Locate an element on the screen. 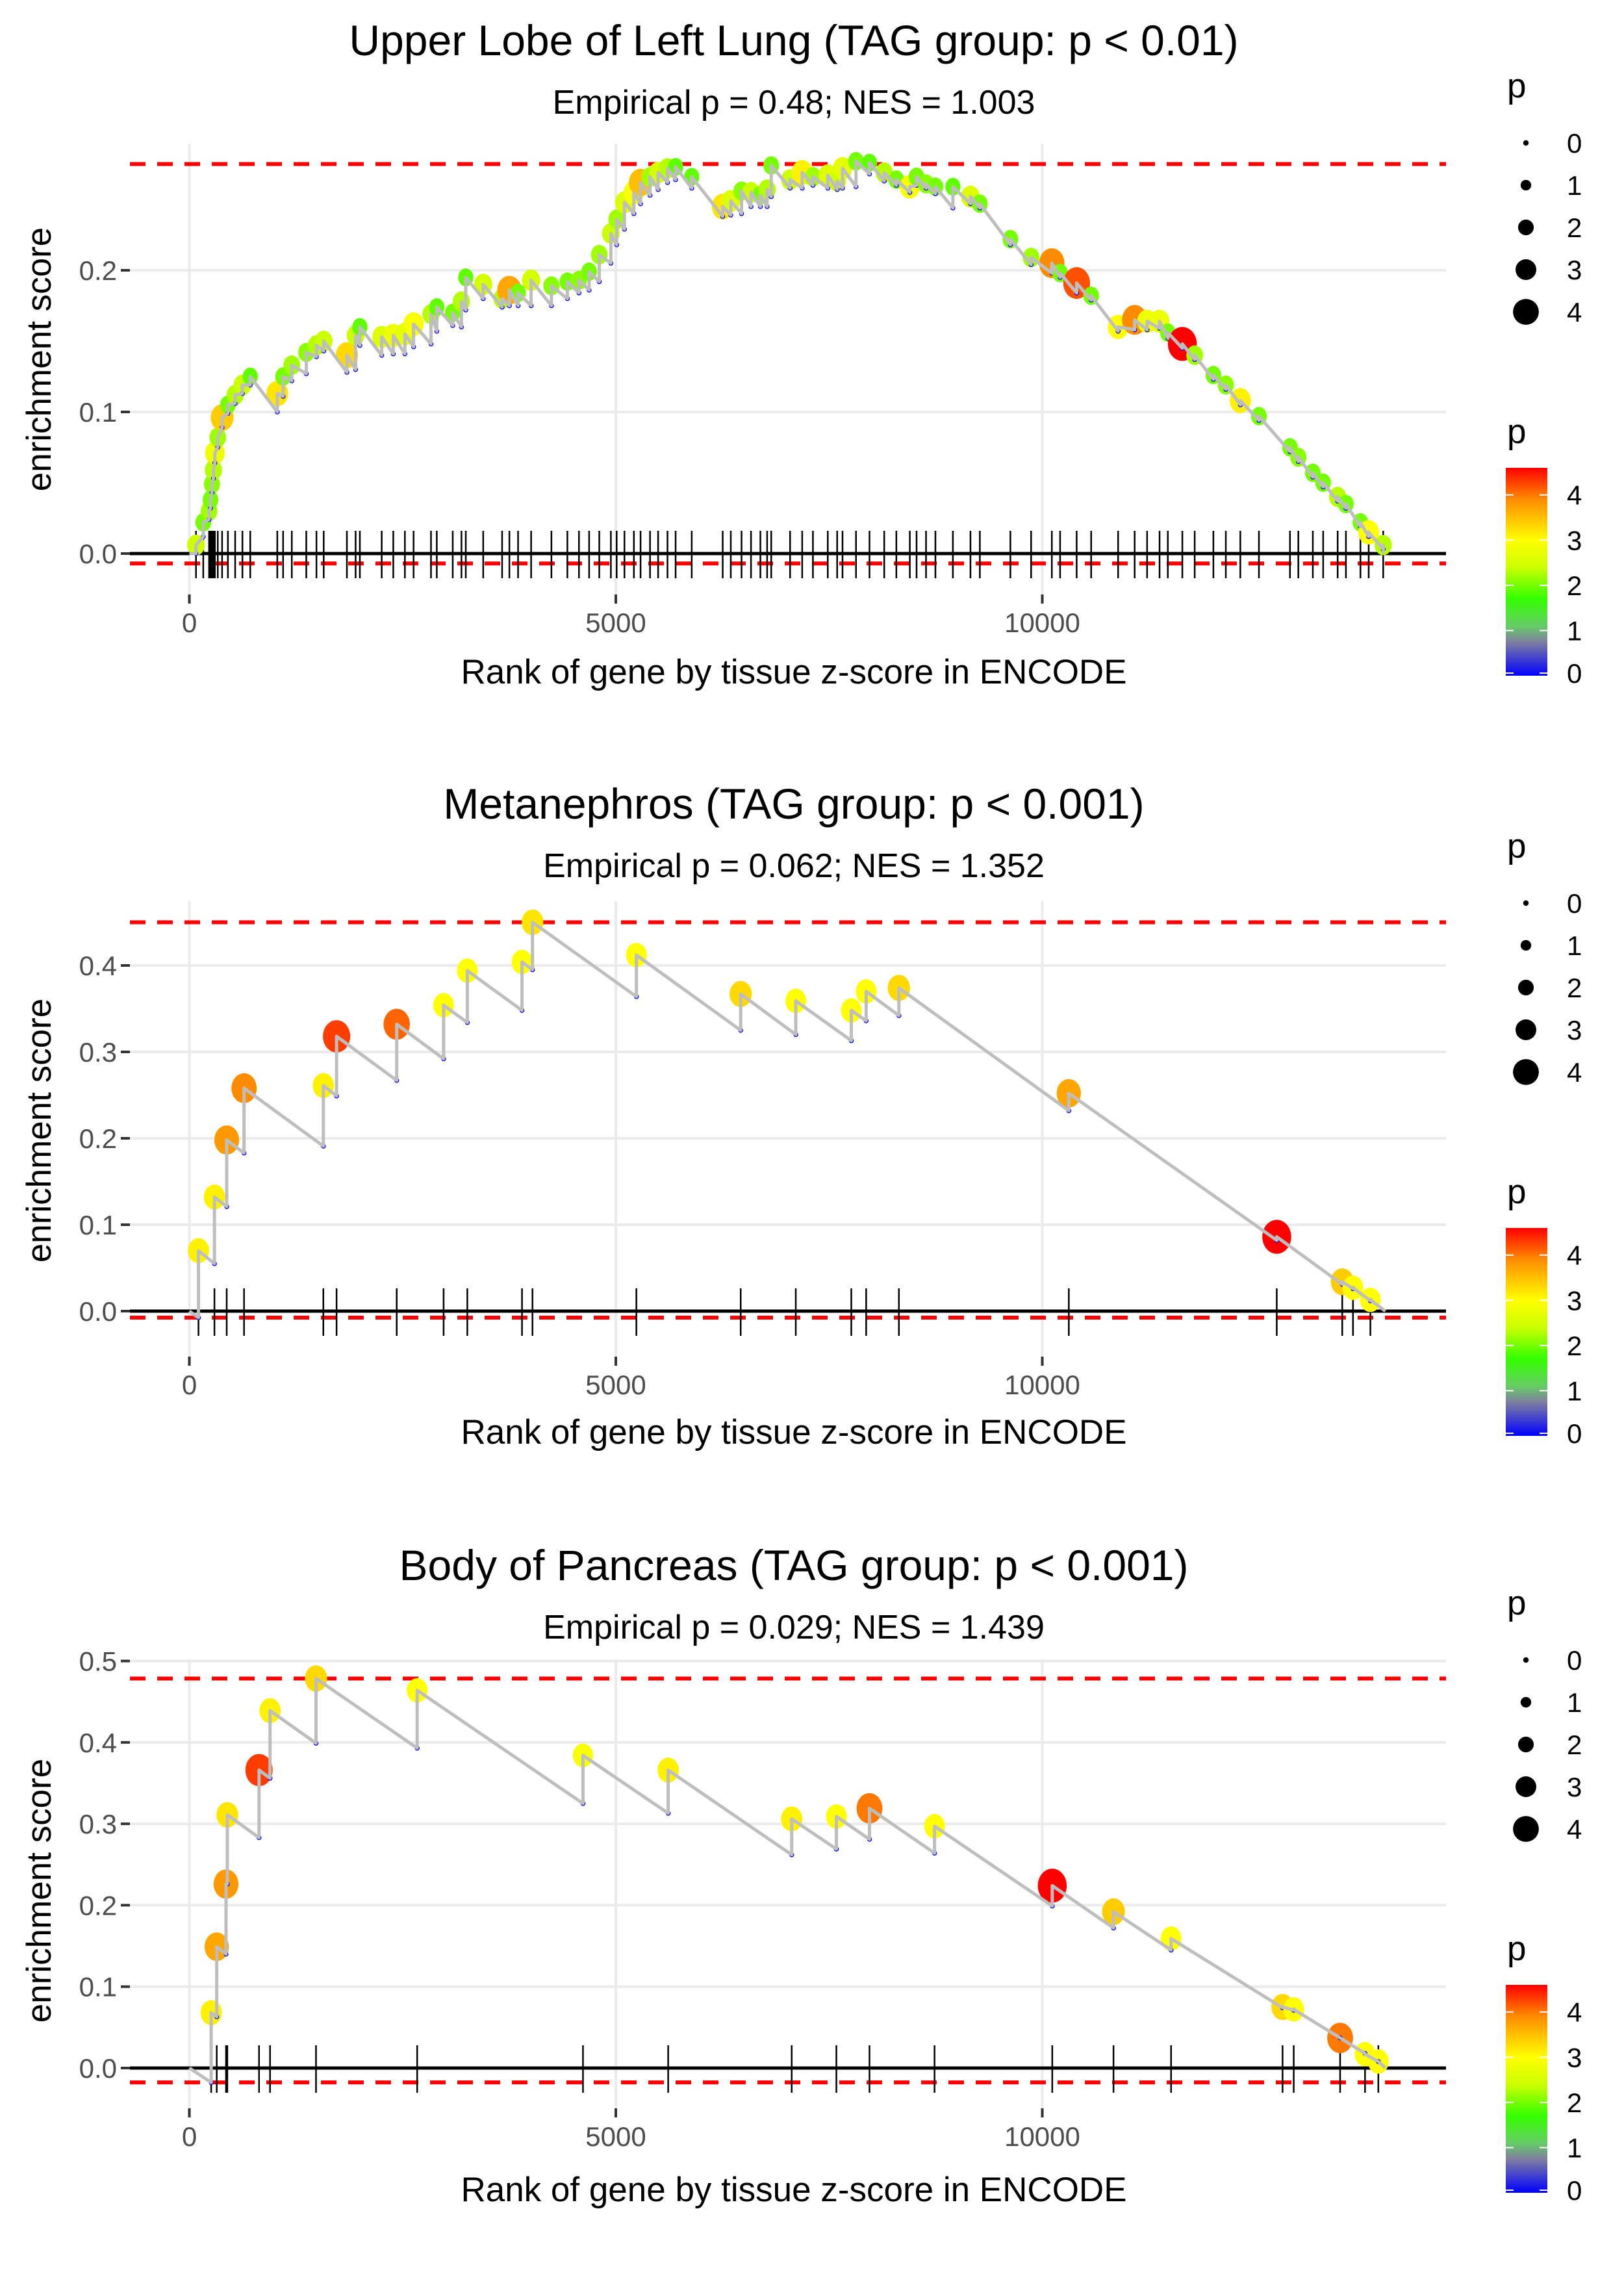 Image resolution: width=1624 pixels, height=2274 pixels. panel-title: Metanephros (TAG group: p < 0.001) is located at coordinates (793, 804).